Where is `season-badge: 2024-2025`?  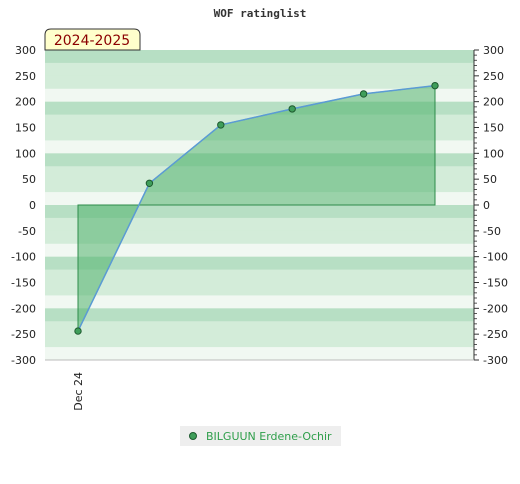 season-badge: 2024-2025 is located at coordinates (92, 39).